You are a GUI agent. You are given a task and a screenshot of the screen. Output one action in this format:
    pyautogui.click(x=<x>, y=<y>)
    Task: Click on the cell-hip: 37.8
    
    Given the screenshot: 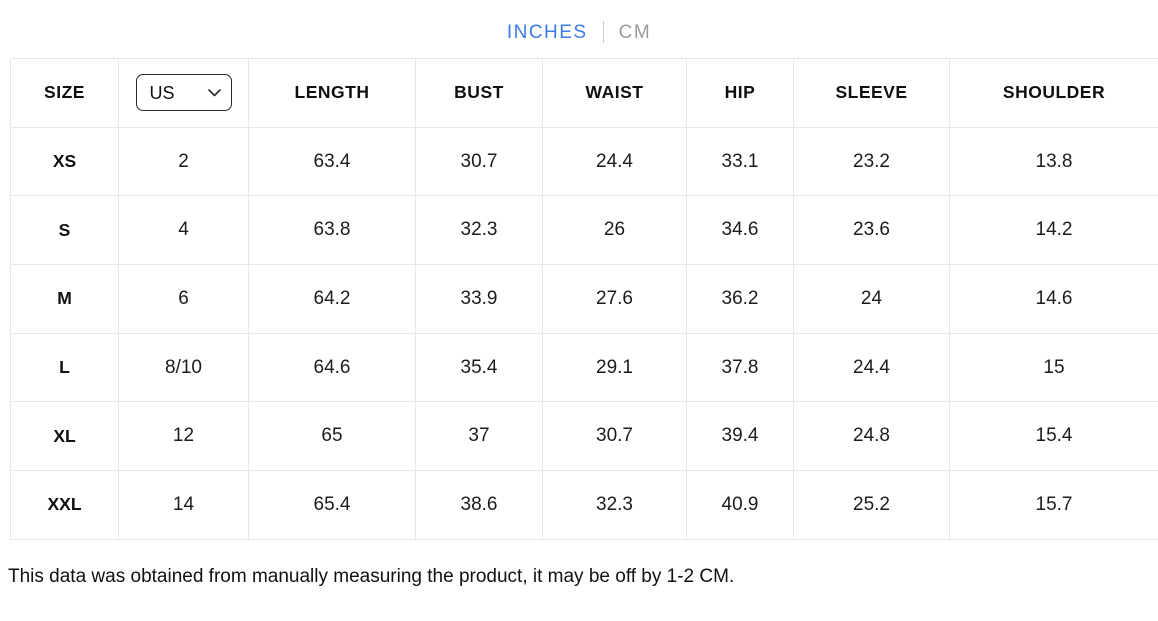 What is the action you would take?
    pyautogui.click(x=740, y=367)
    